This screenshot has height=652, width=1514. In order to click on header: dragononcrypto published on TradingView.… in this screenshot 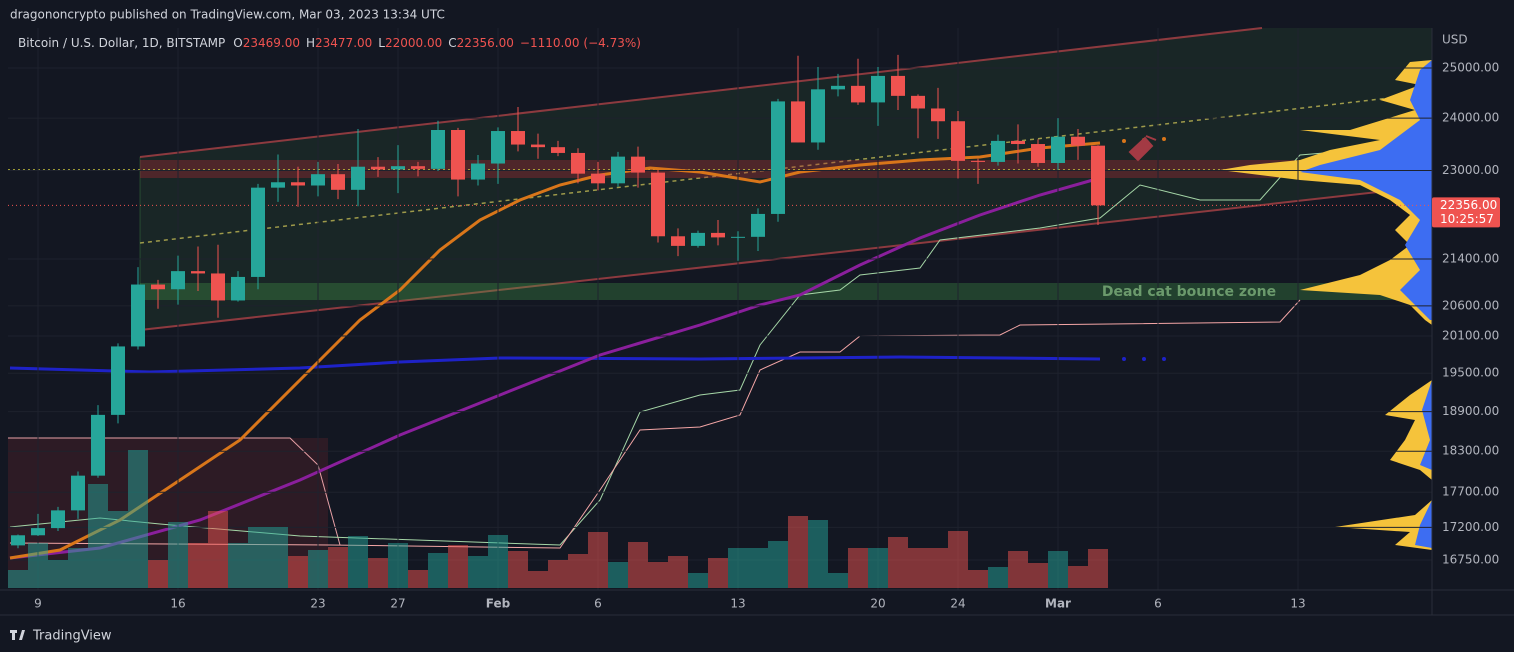, I will do `click(227, 15)`.